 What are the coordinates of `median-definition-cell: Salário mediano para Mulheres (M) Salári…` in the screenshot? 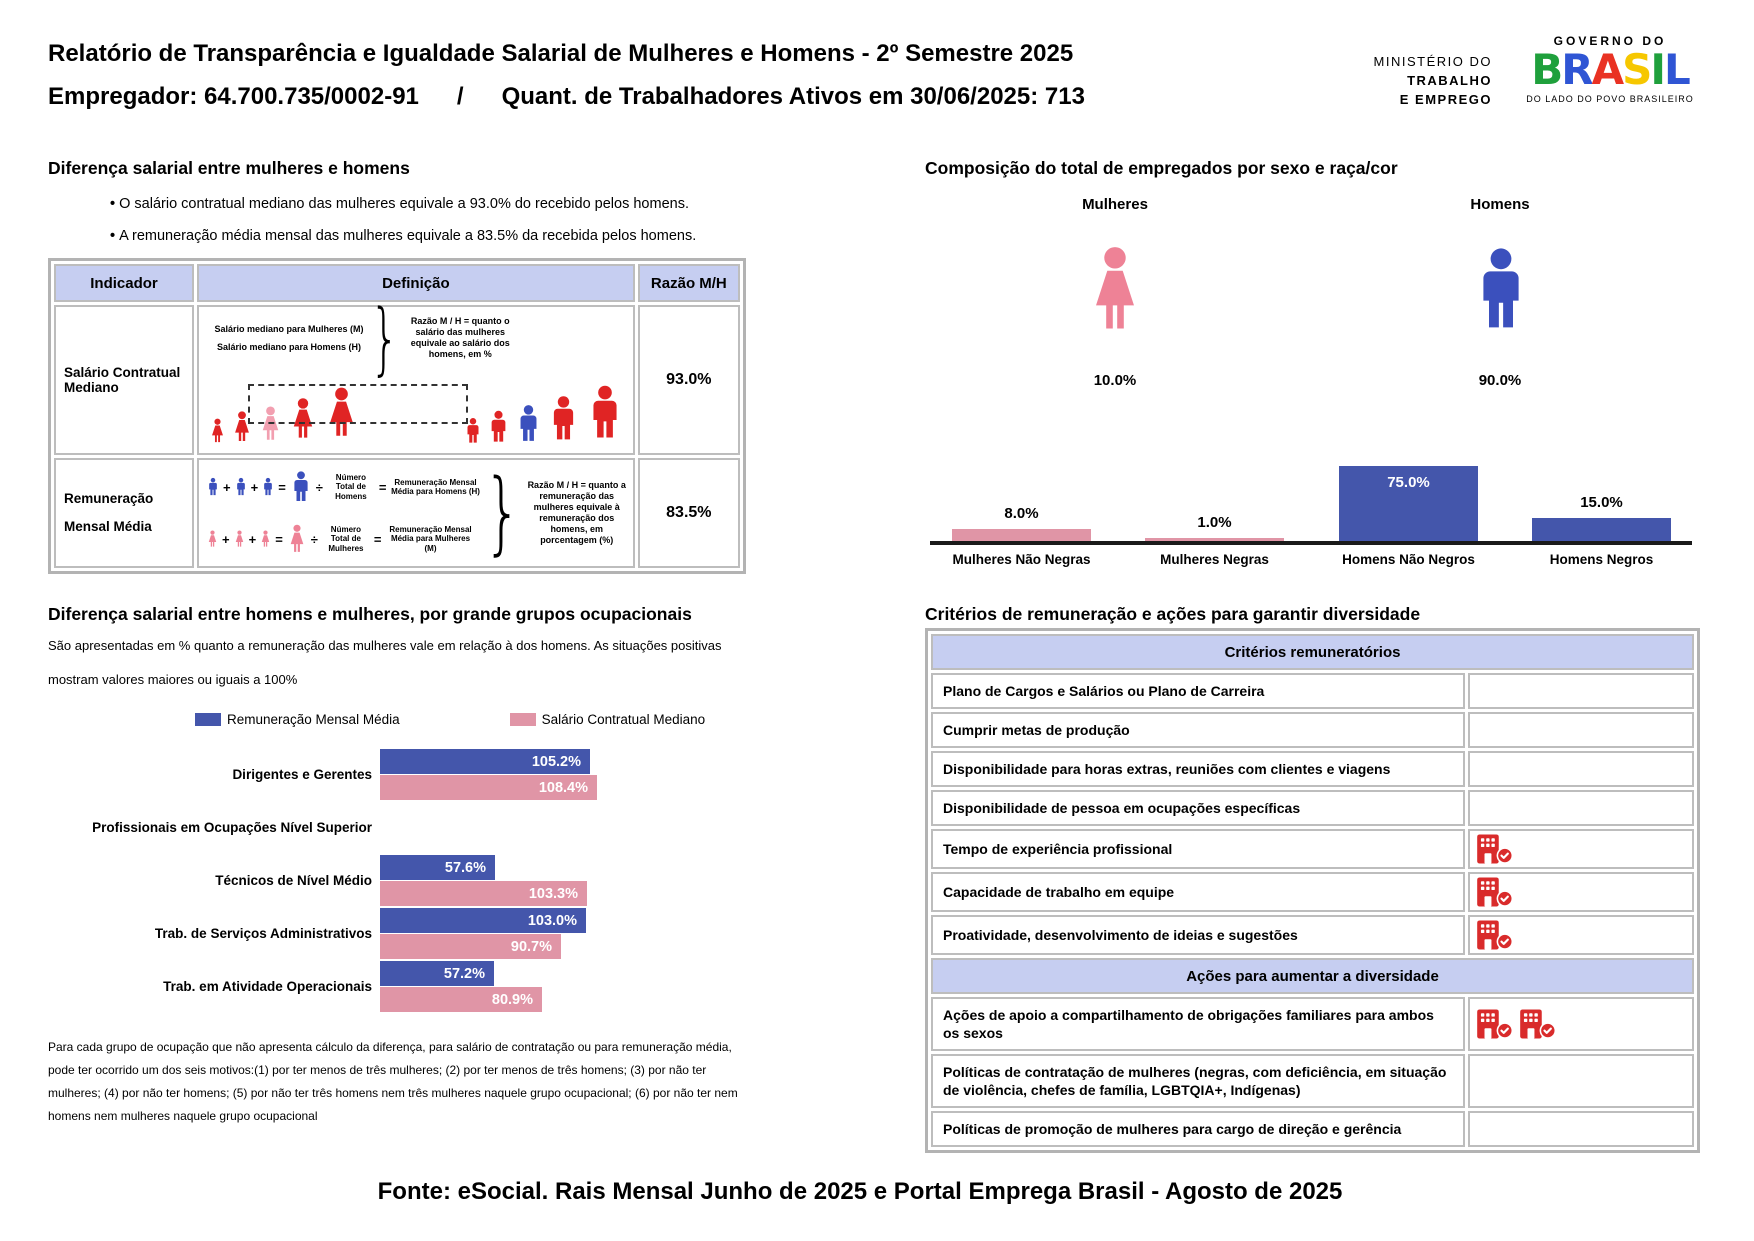 It's located at (416, 373).